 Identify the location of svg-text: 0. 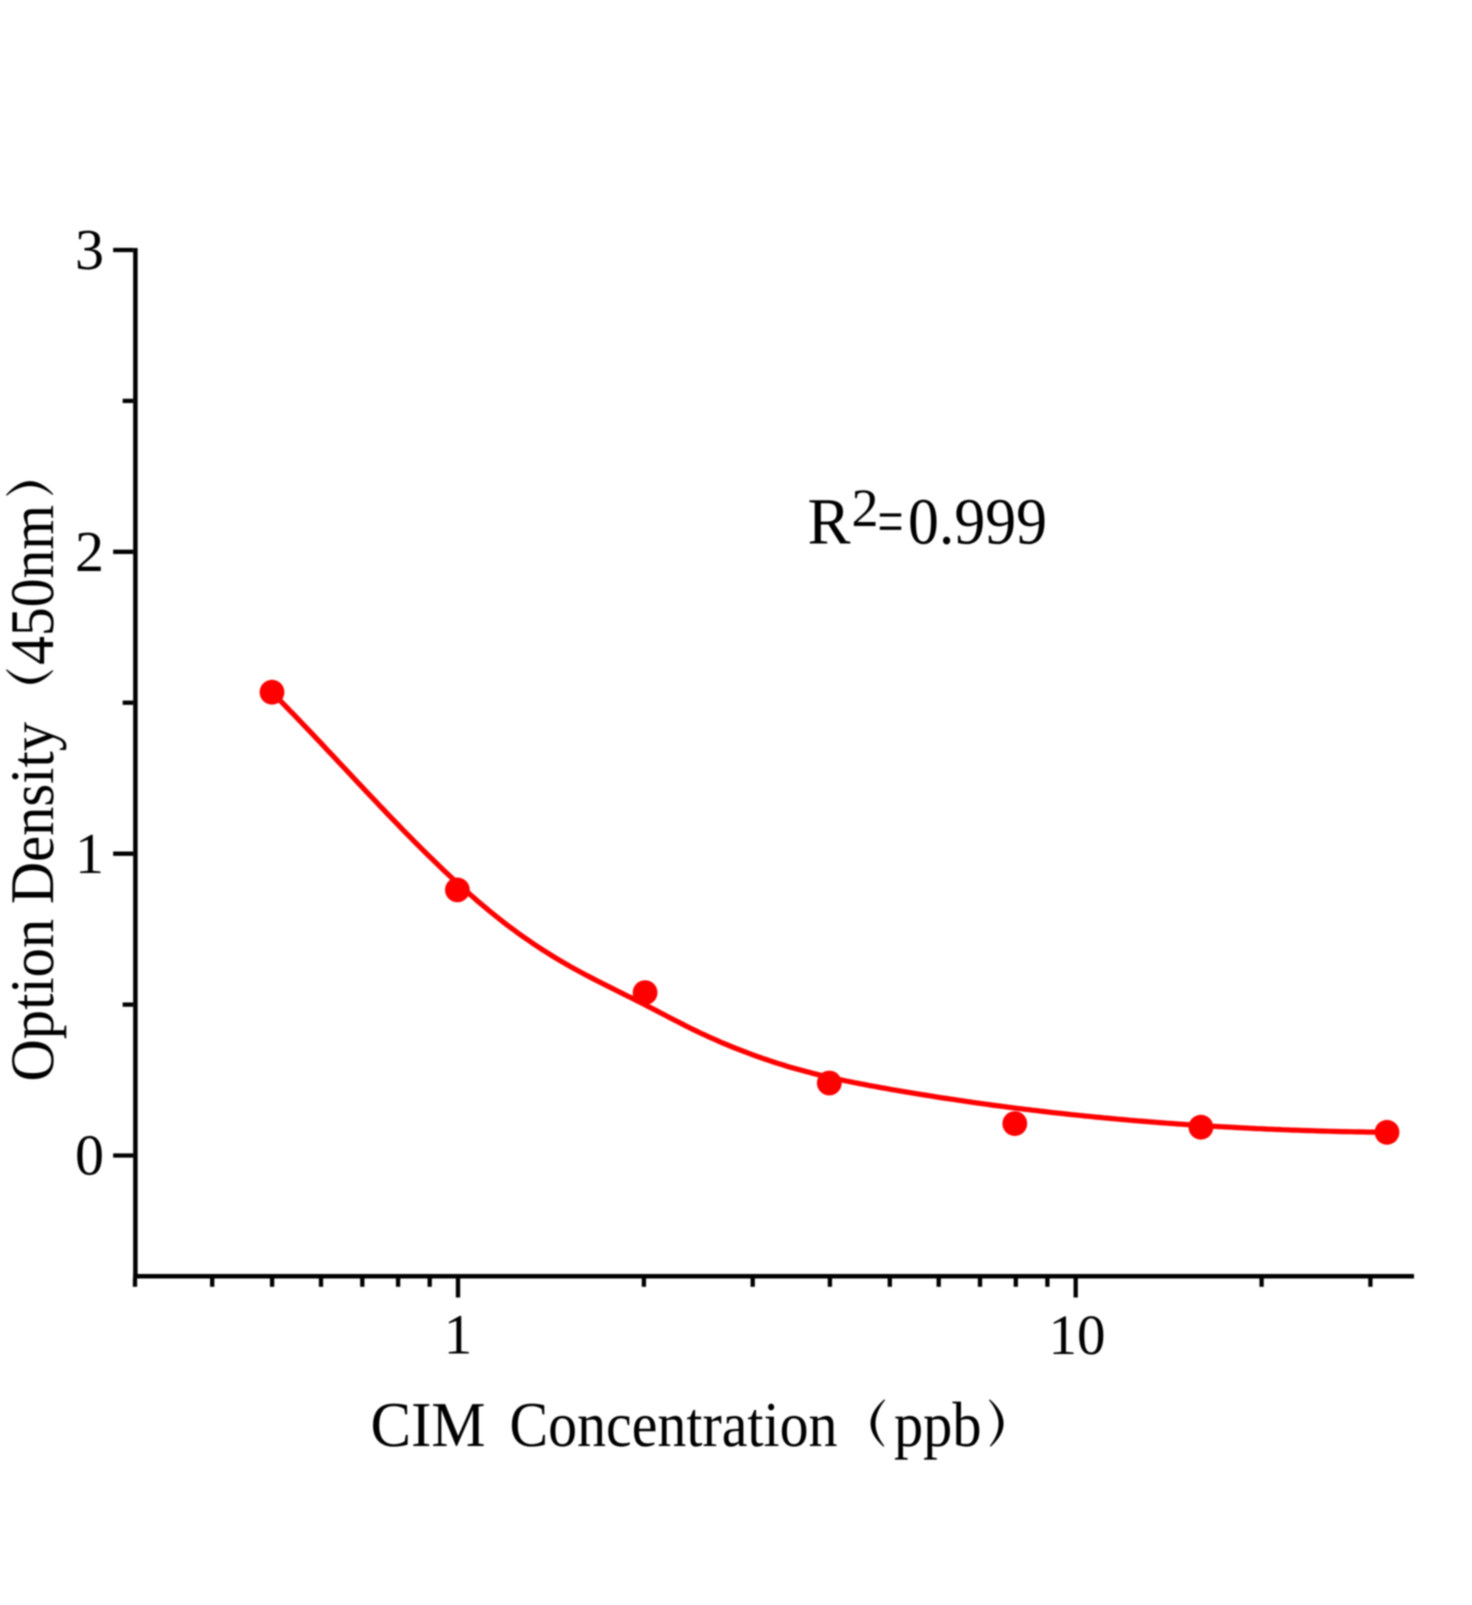
(89, 1155).